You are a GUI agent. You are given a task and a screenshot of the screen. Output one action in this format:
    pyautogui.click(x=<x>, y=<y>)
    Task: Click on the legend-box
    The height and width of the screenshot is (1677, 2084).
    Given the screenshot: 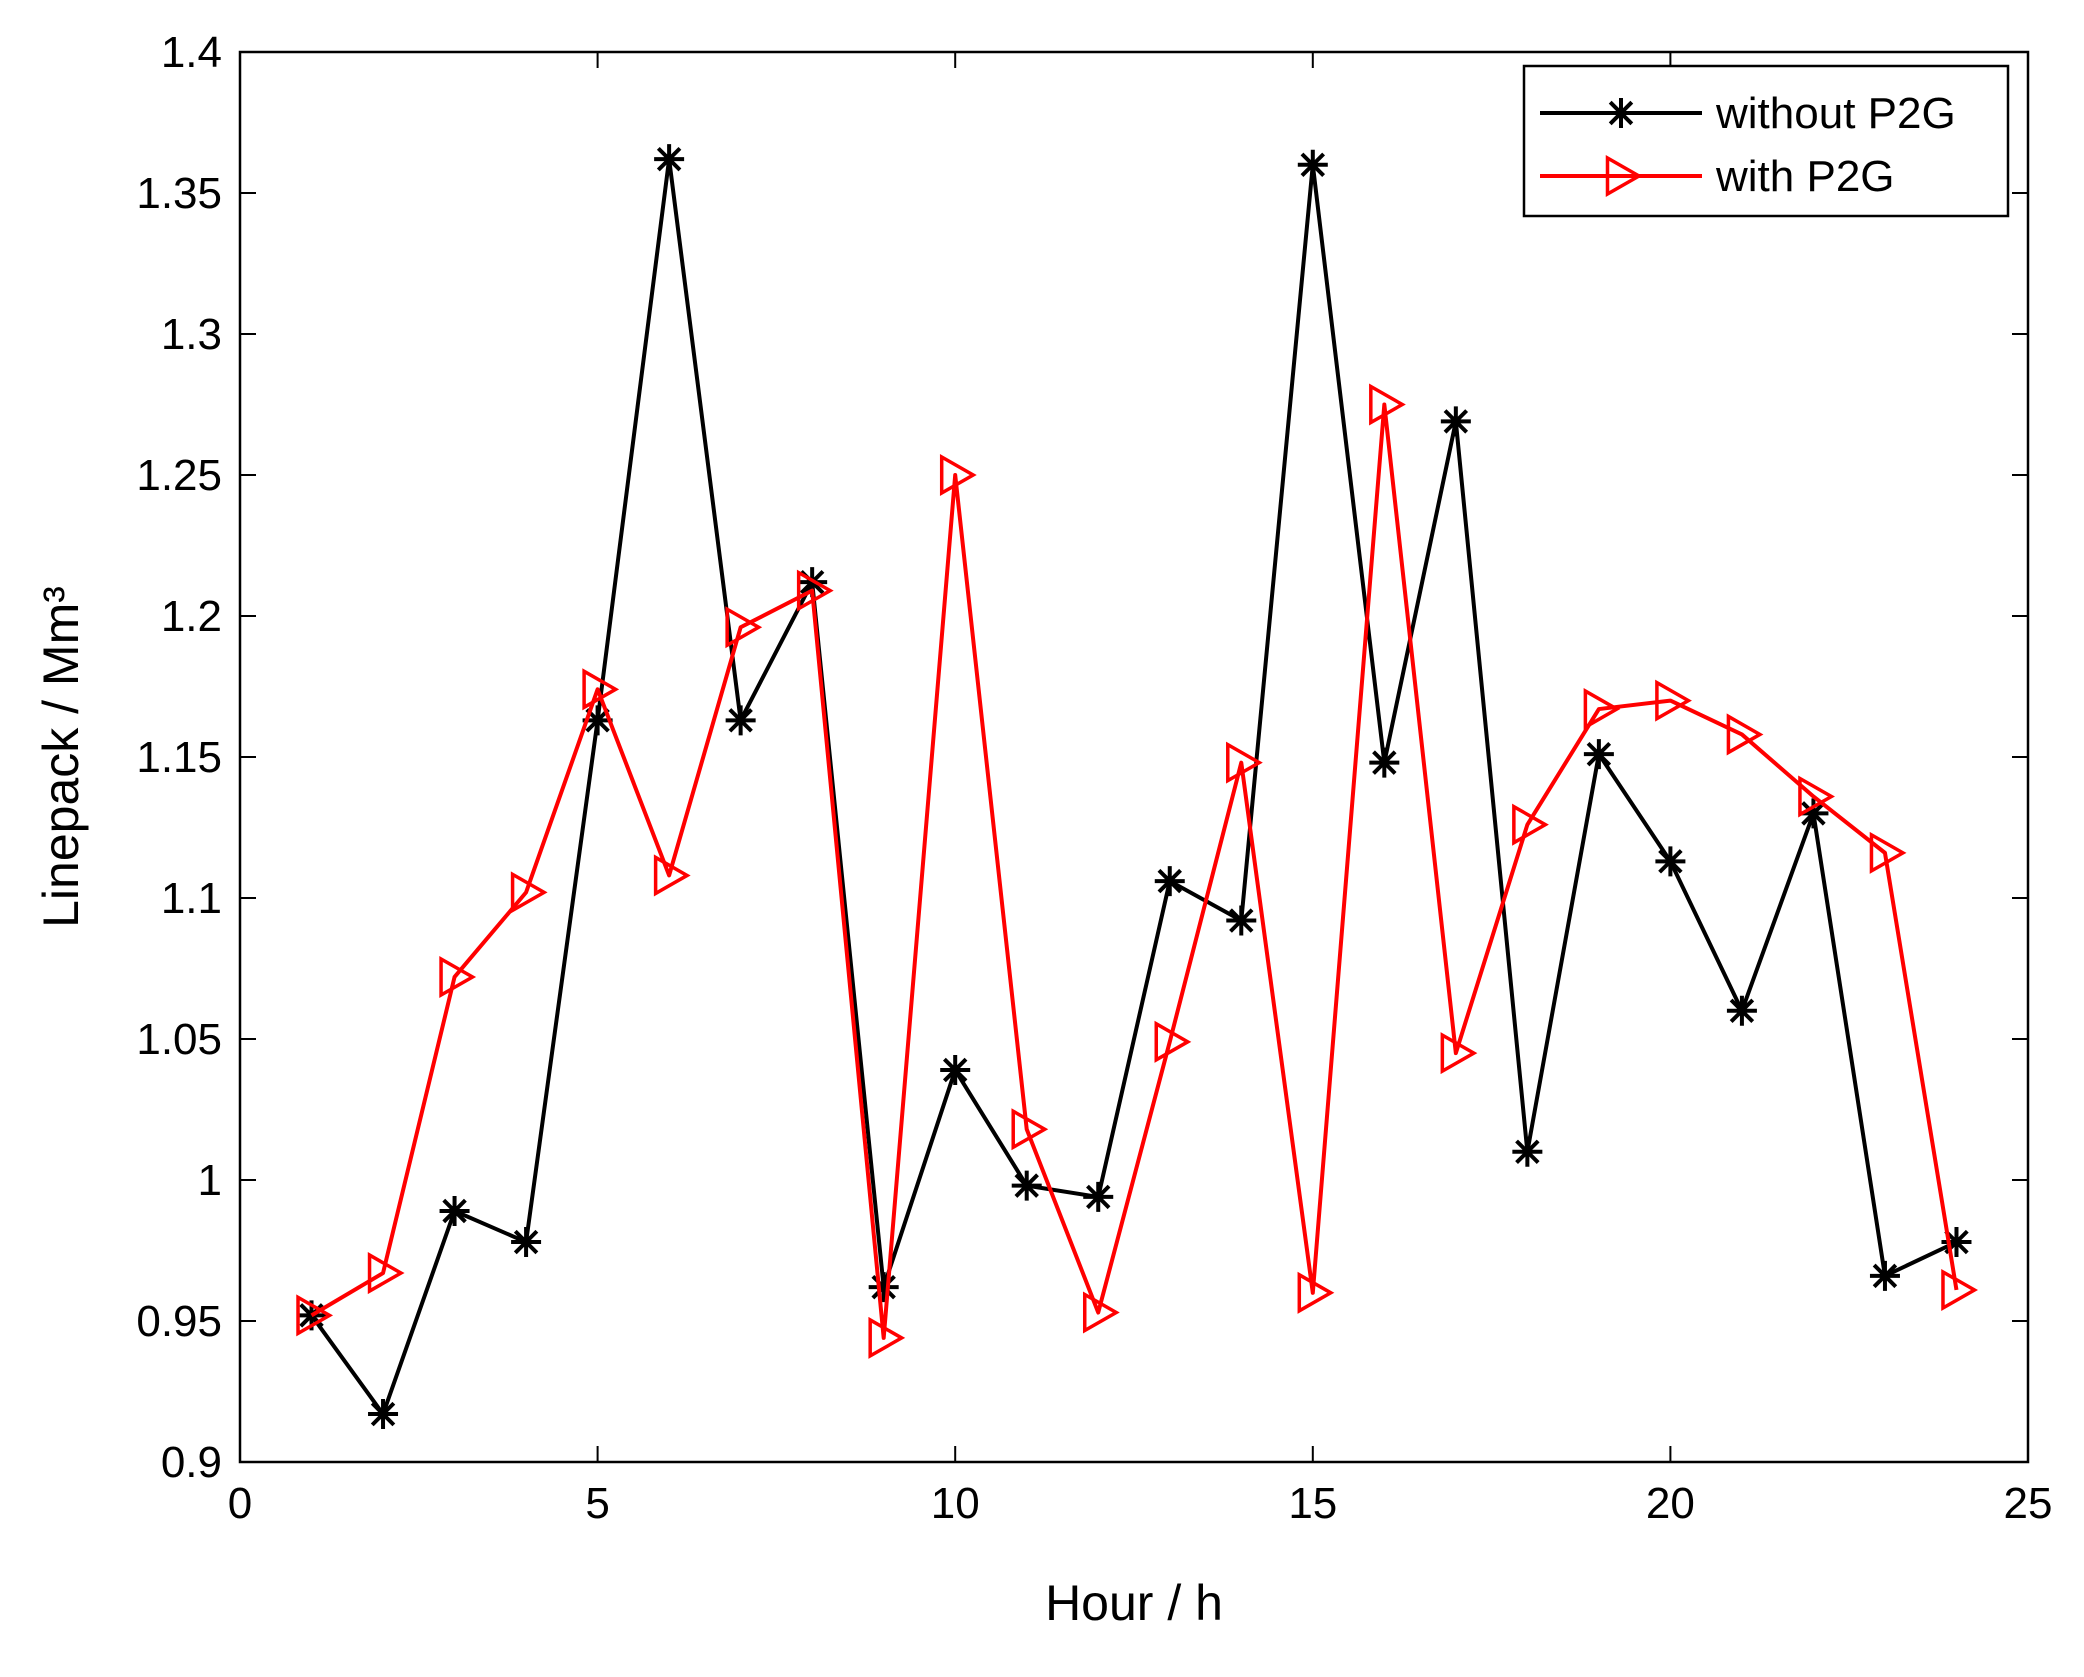 What is the action you would take?
    pyautogui.click(x=1766, y=141)
    